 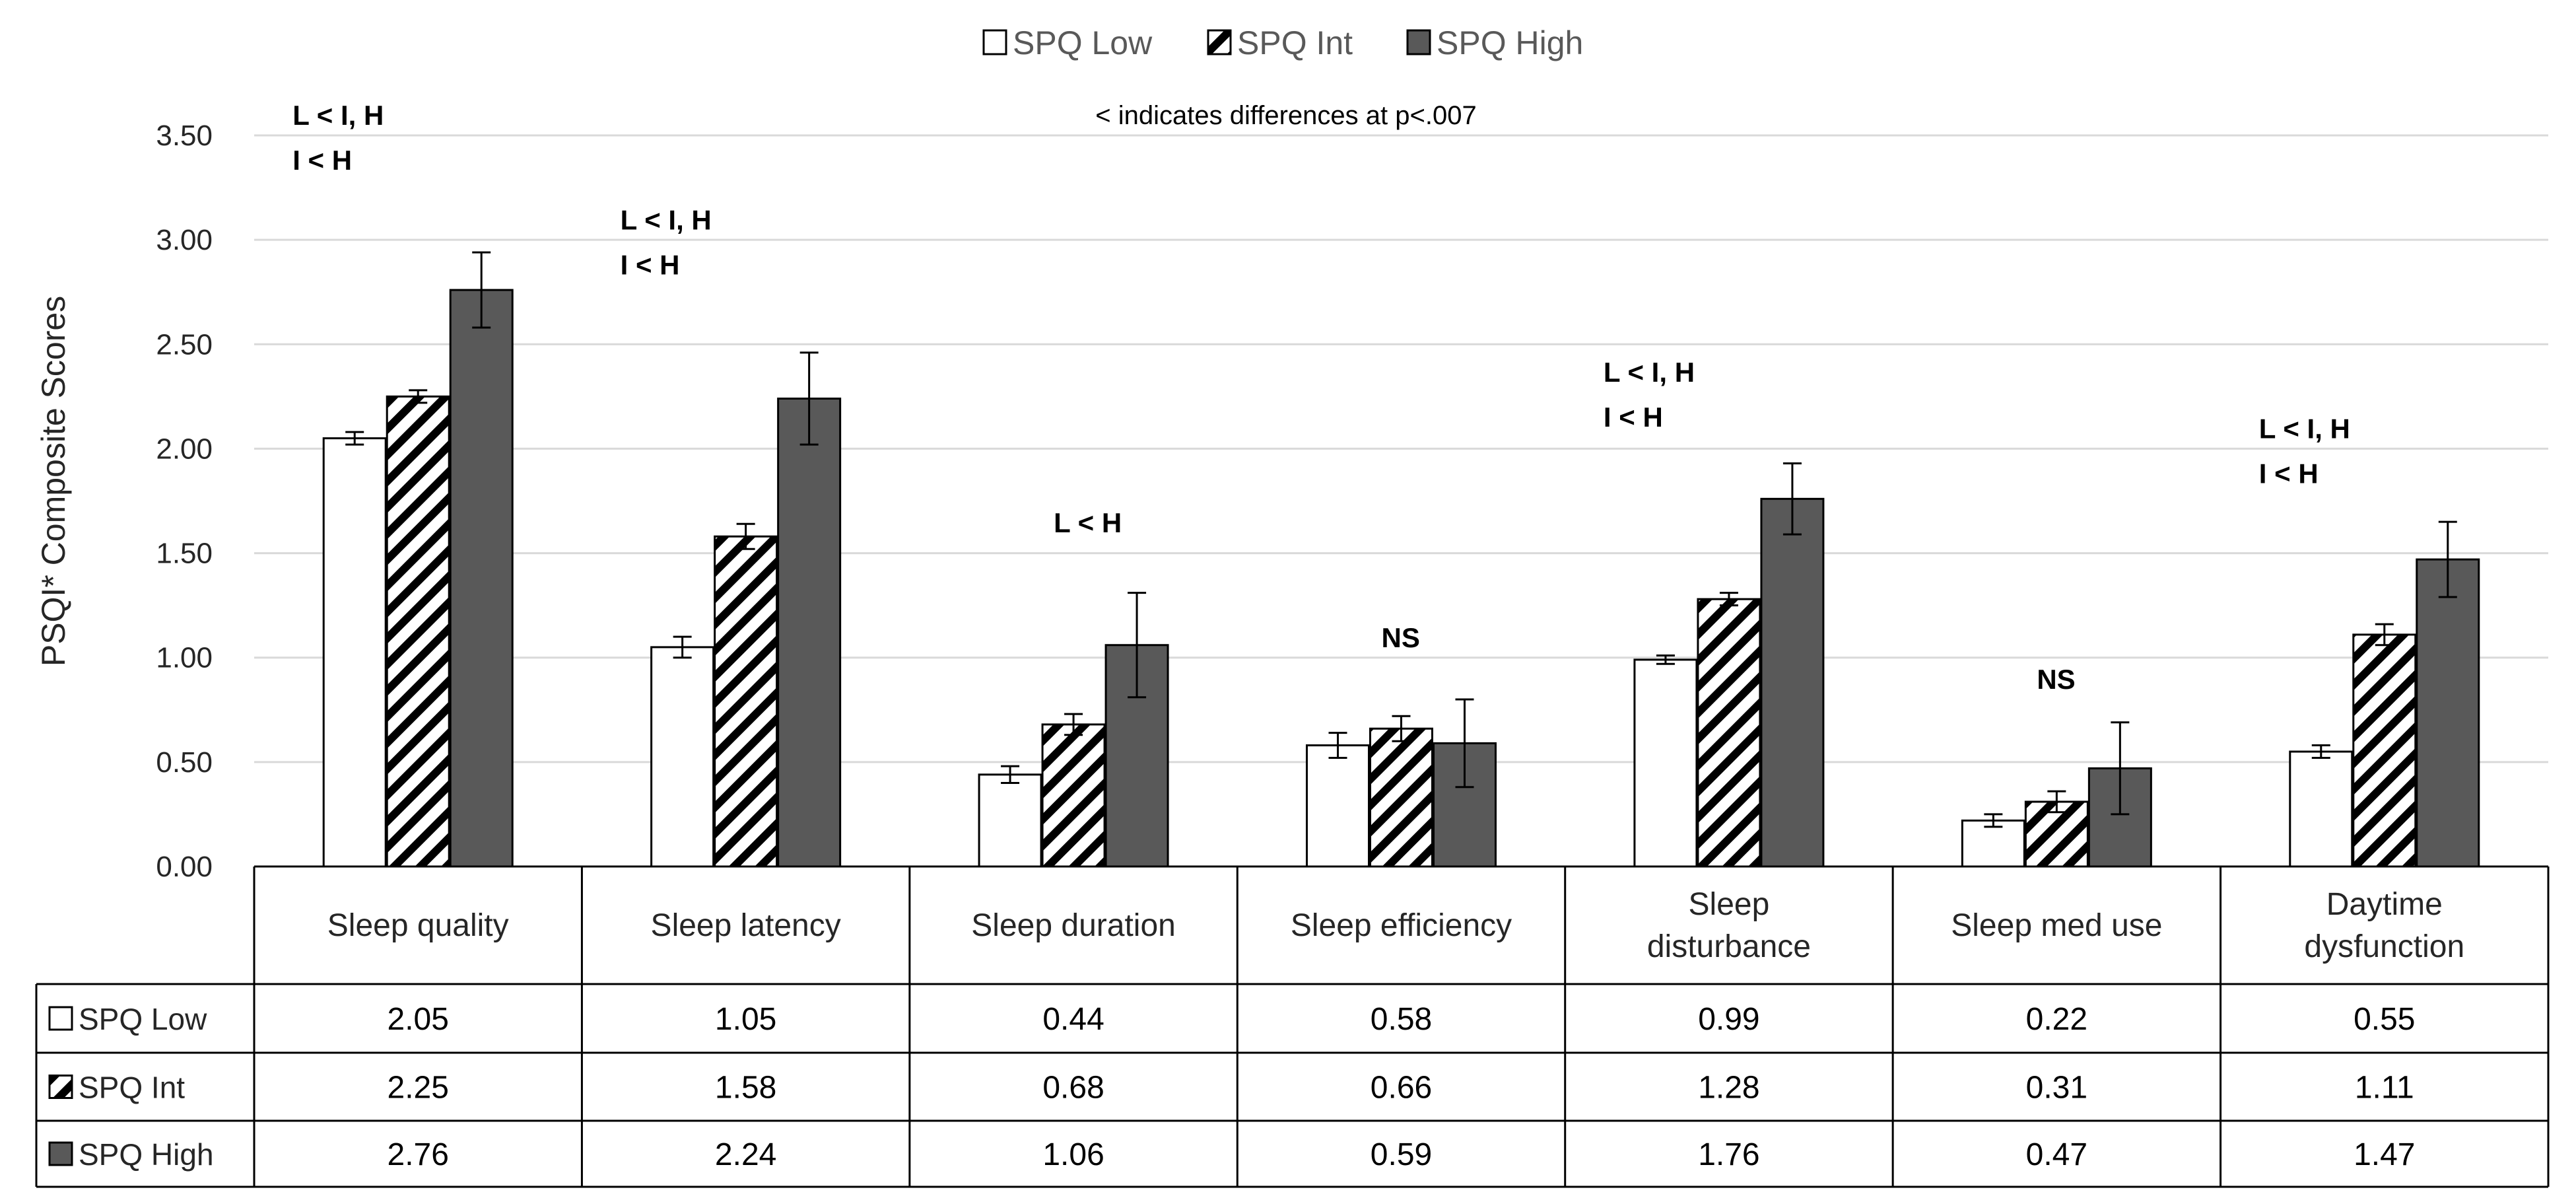 What do you see at coordinates (1073, 1088) in the screenshot?
I see `table-cell: 0.68` at bounding box center [1073, 1088].